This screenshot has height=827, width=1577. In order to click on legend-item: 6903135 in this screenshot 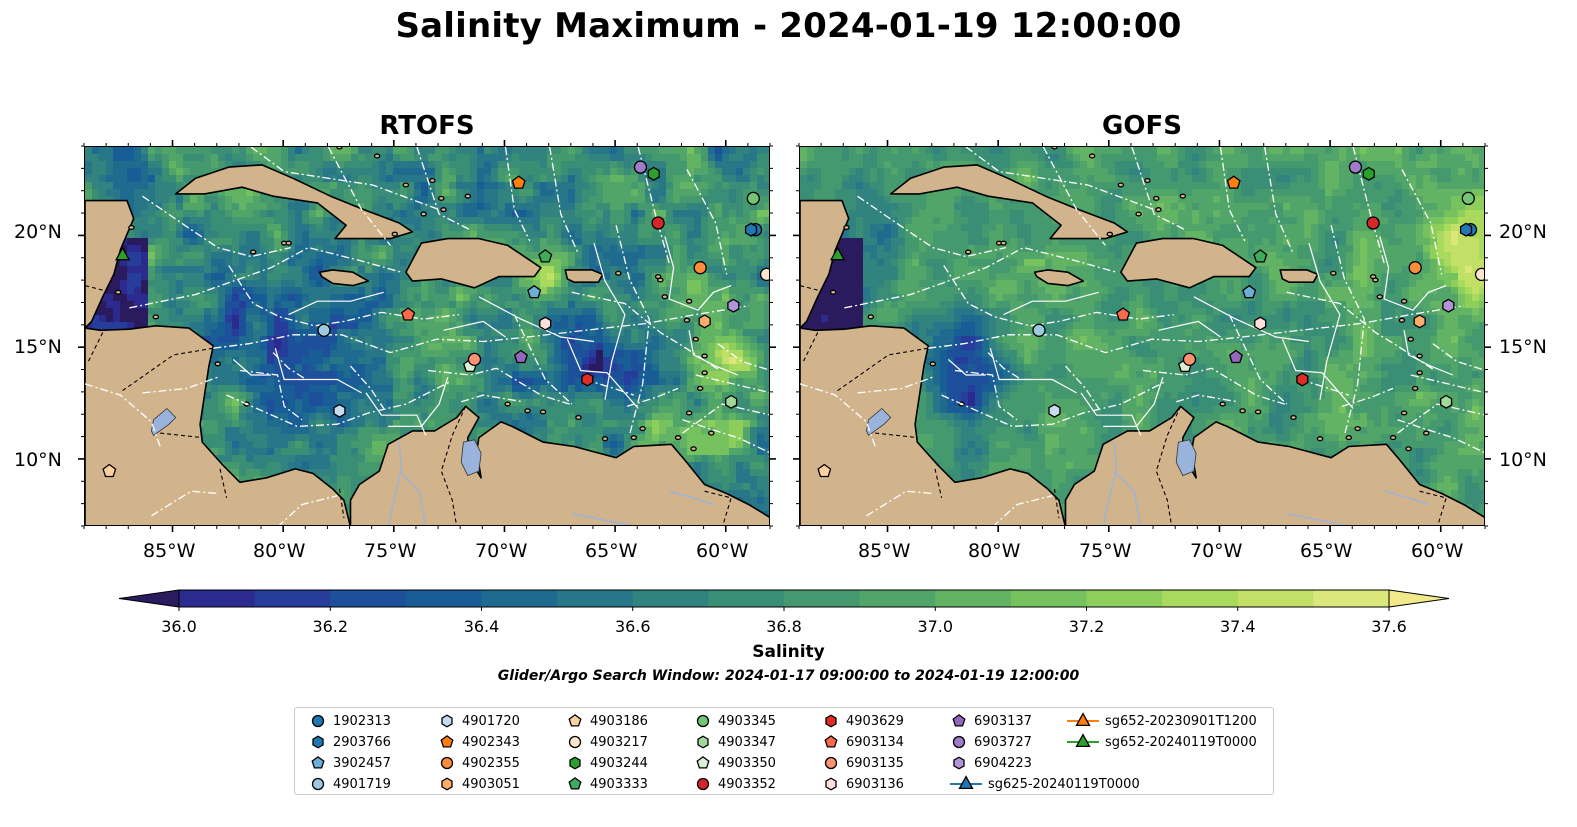, I will do `click(863, 763)`.